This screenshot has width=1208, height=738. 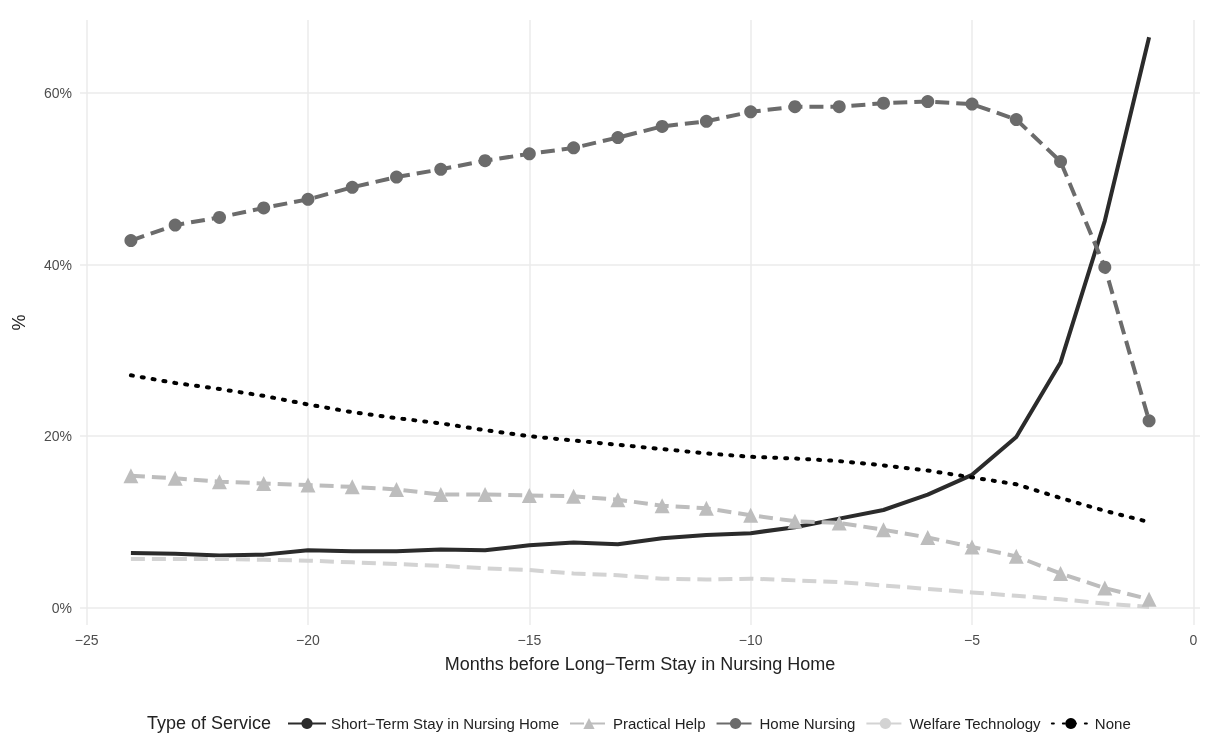 What do you see at coordinates (1112, 723) in the screenshot?
I see `legend-label: None` at bounding box center [1112, 723].